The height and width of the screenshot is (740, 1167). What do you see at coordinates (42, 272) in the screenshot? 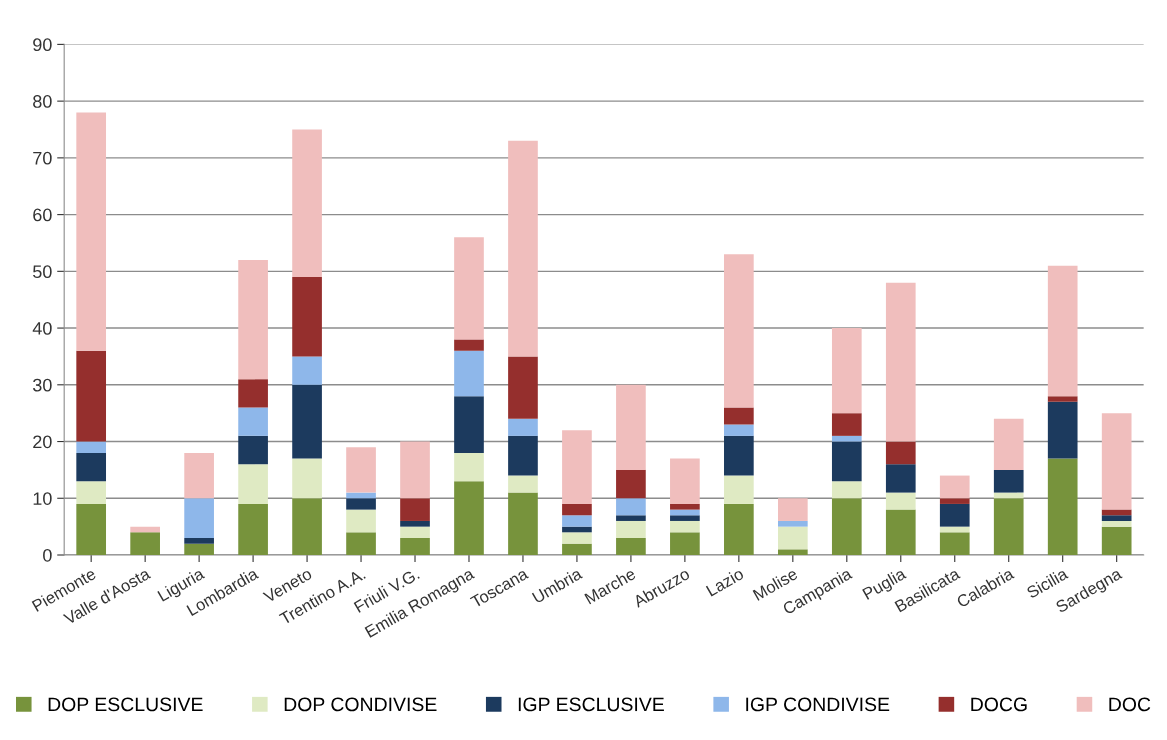
I see `y-tick-label: 50` at bounding box center [42, 272].